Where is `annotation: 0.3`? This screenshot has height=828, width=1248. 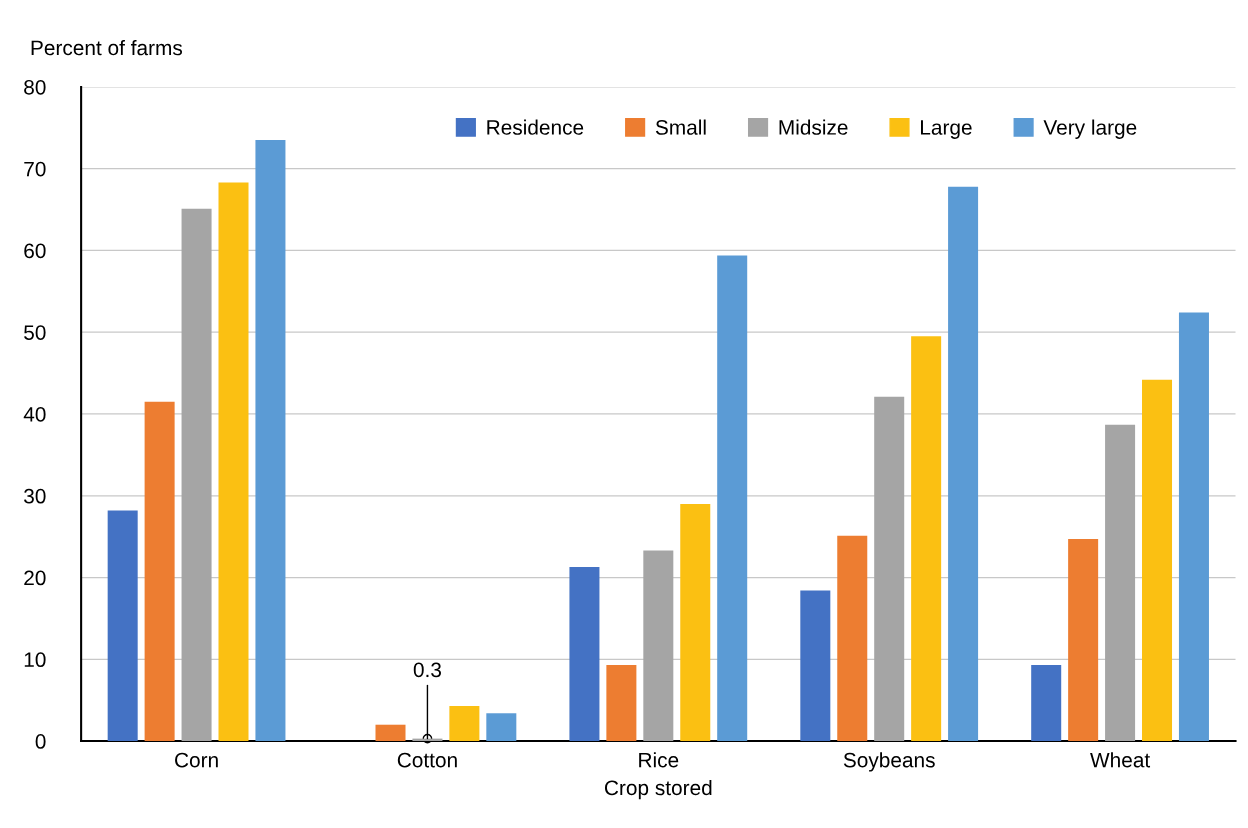 annotation: 0.3 is located at coordinates (427, 670).